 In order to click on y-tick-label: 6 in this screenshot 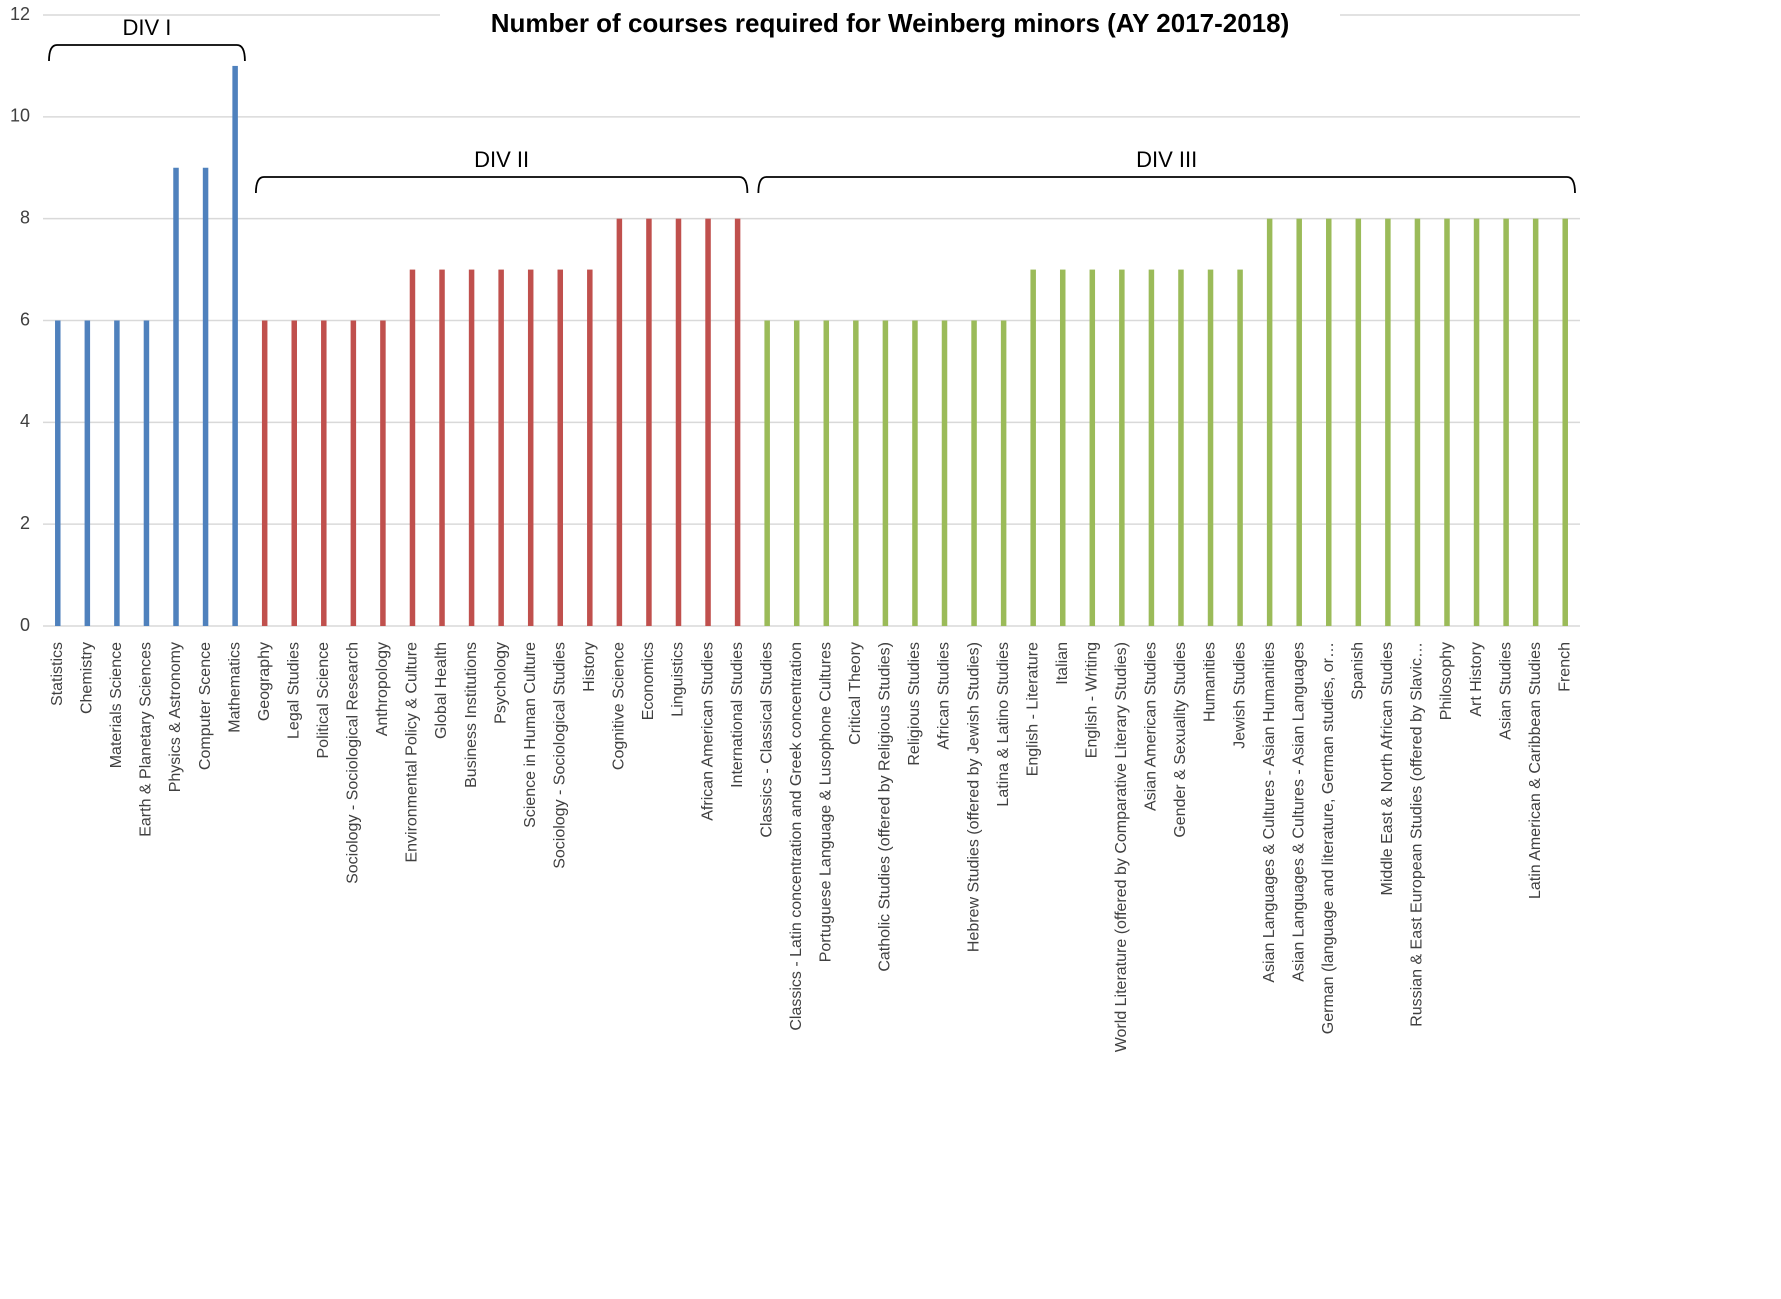, I will do `click(25, 319)`.